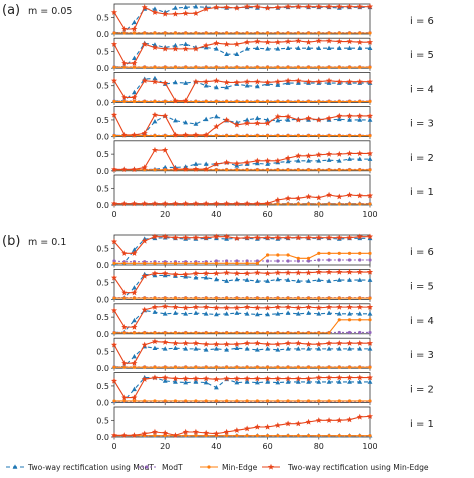 Image resolution: width=474 pixels, height=478 pixels. What do you see at coordinates (271, 466) in the screenshot?
I see `legend-marker` at bounding box center [271, 466].